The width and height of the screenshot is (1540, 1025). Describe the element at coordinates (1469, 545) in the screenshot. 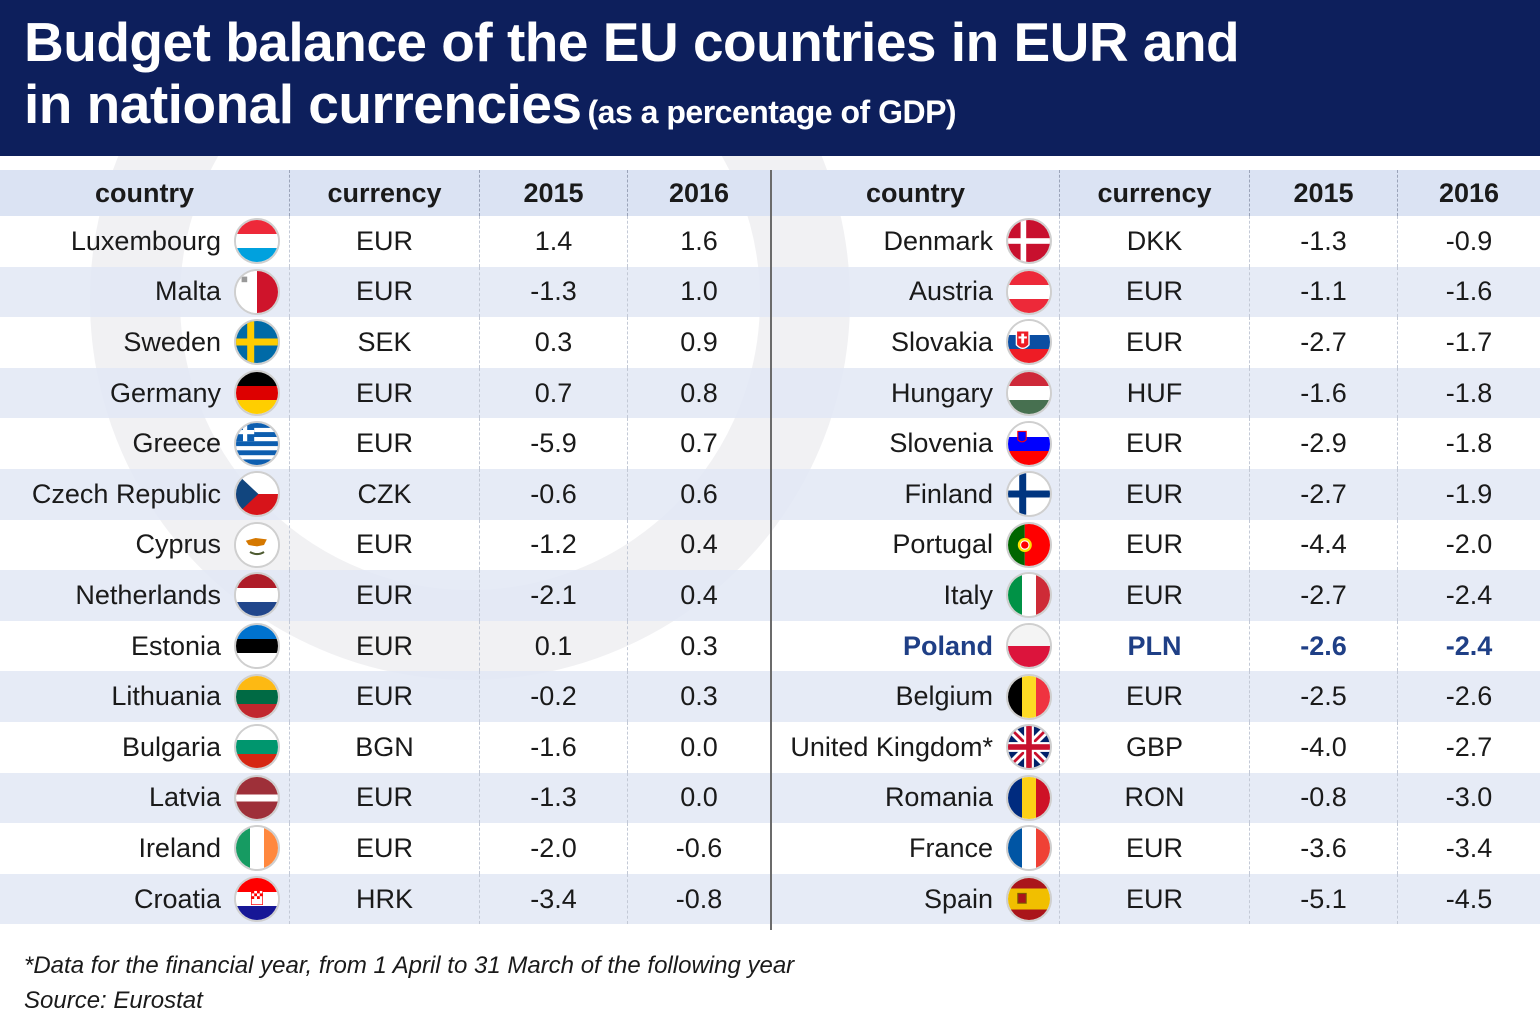

I see `value-2016-cell: -2.0` at that location.